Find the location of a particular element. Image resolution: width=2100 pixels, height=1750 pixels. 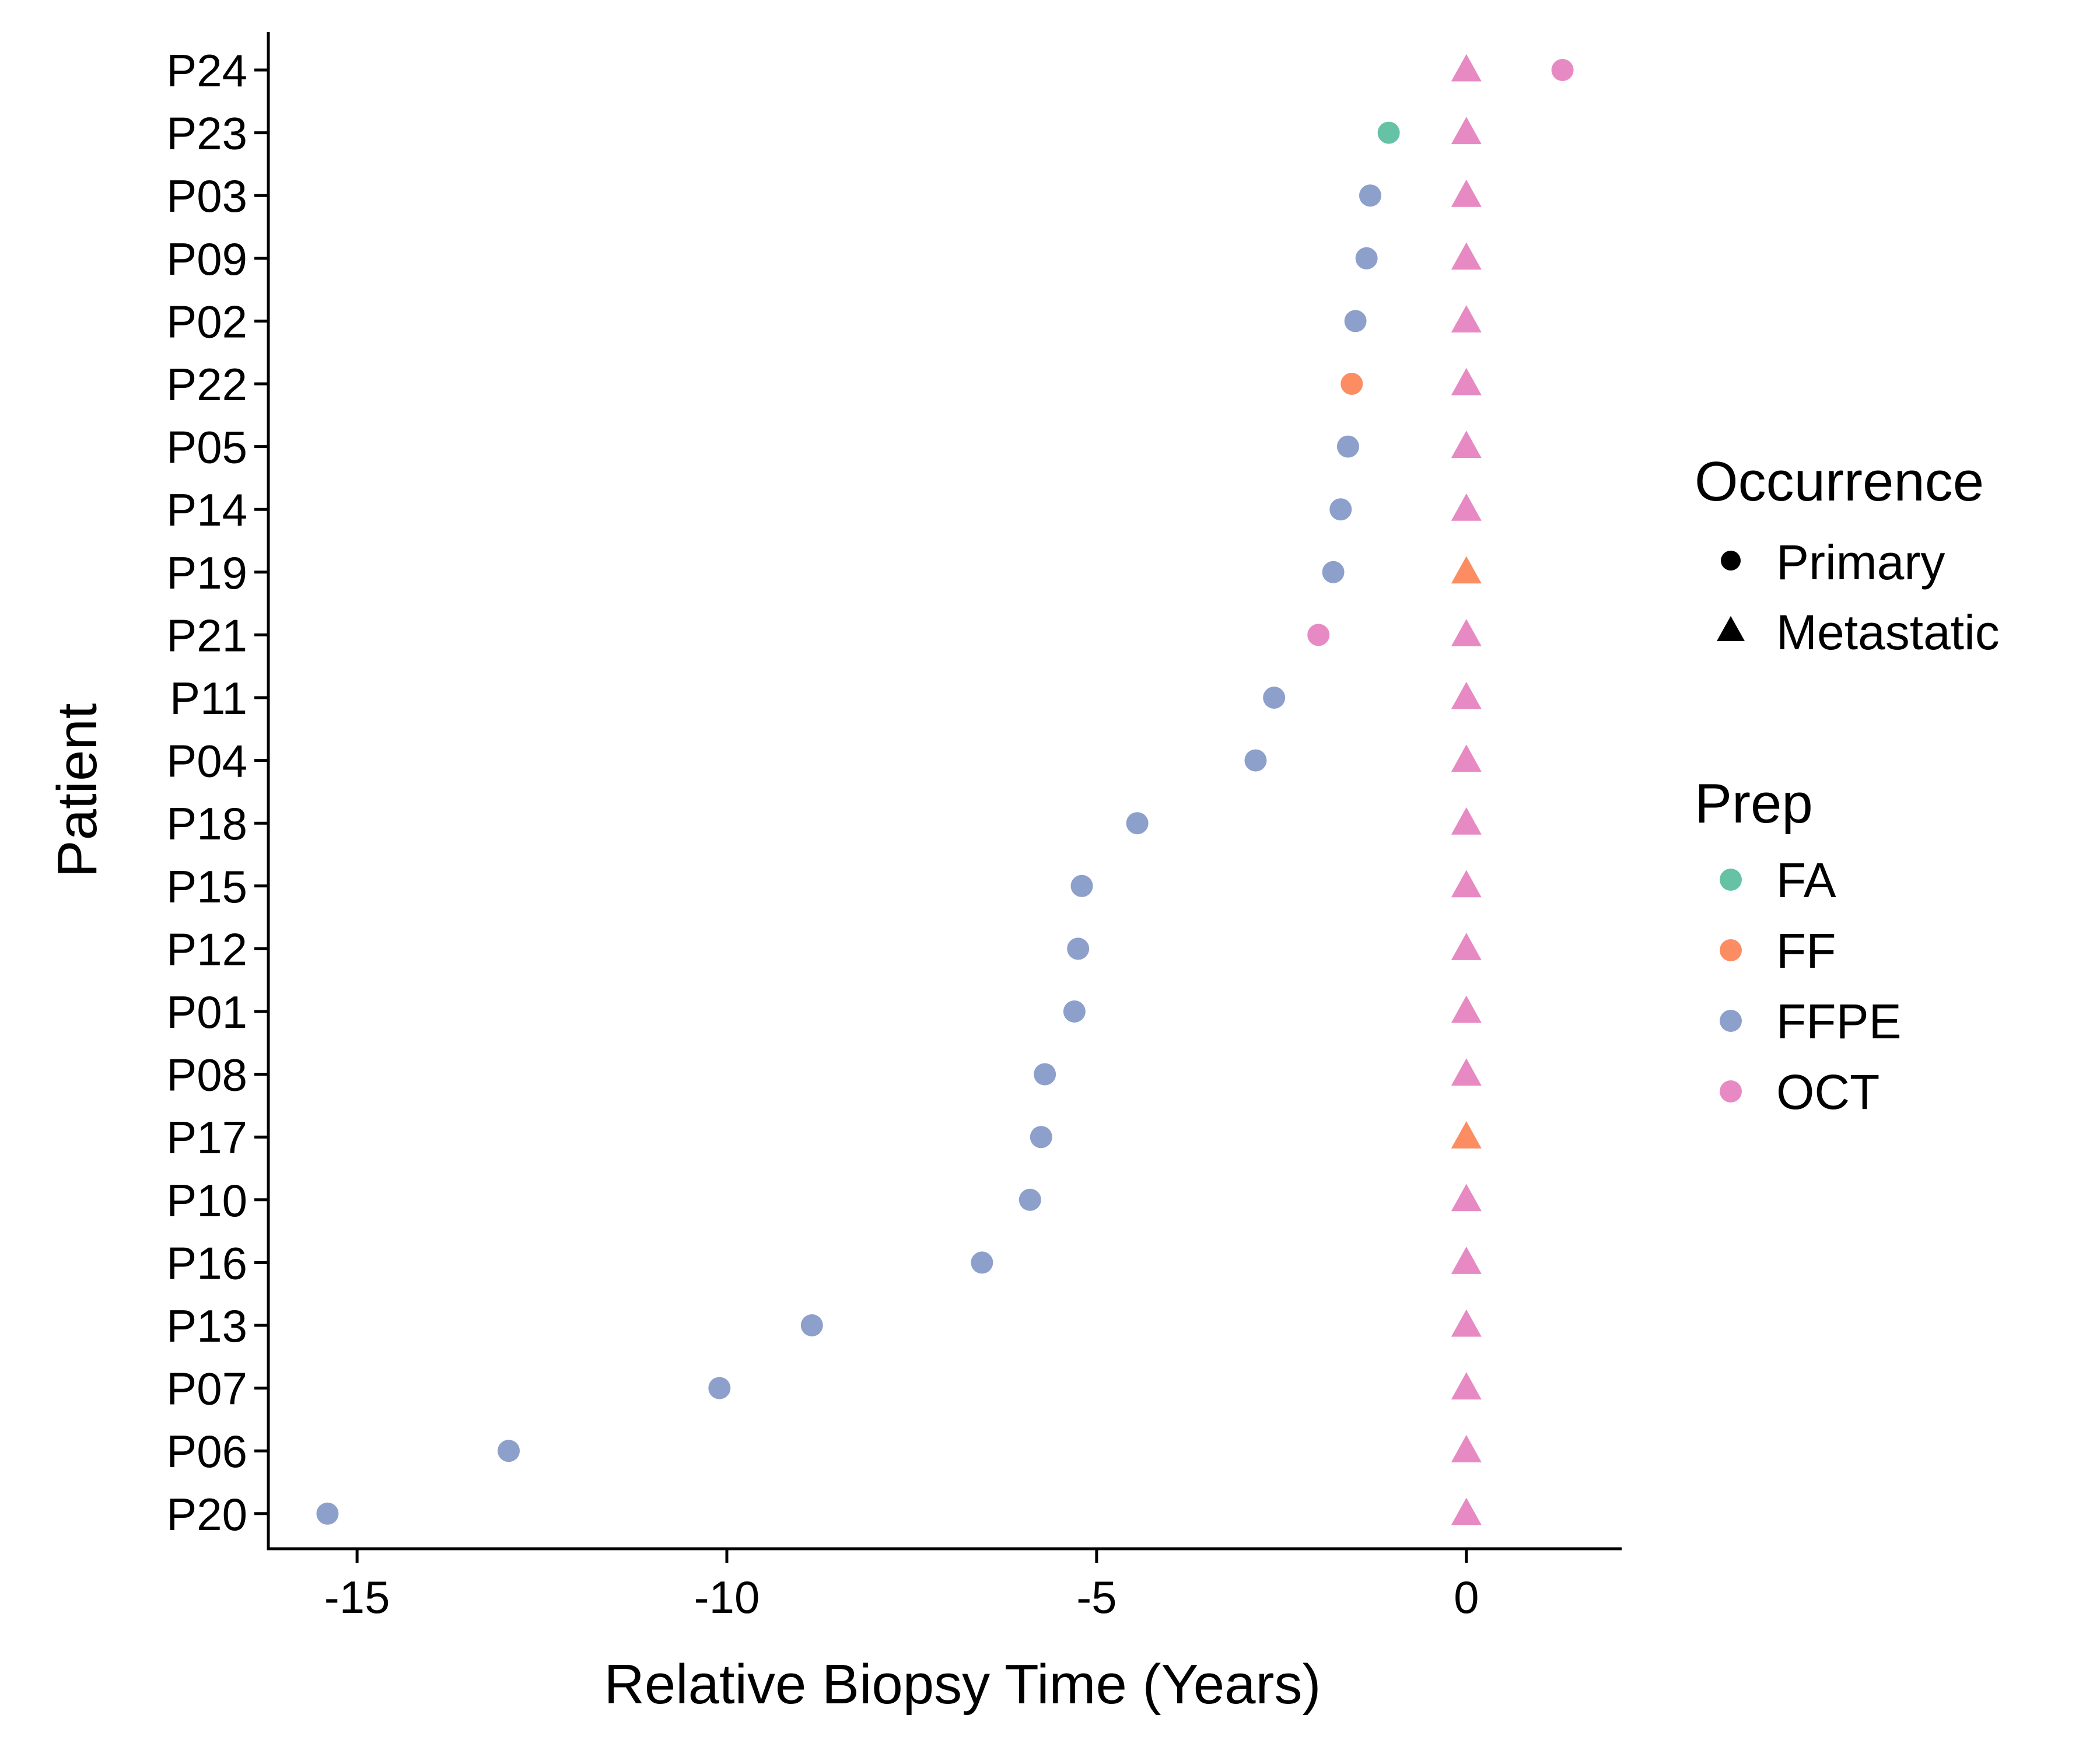

y-tick-label: P10 is located at coordinates (206, 1200).